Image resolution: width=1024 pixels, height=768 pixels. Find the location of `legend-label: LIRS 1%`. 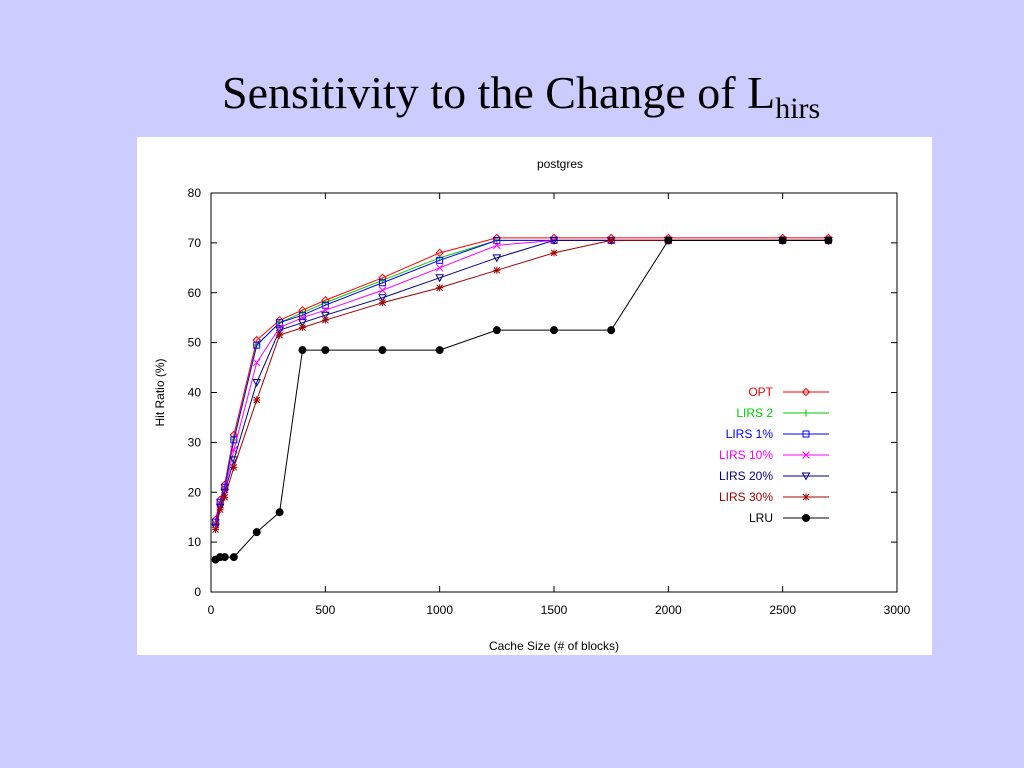

legend-label: LIRS 1% is located at coordinates (750, 434).